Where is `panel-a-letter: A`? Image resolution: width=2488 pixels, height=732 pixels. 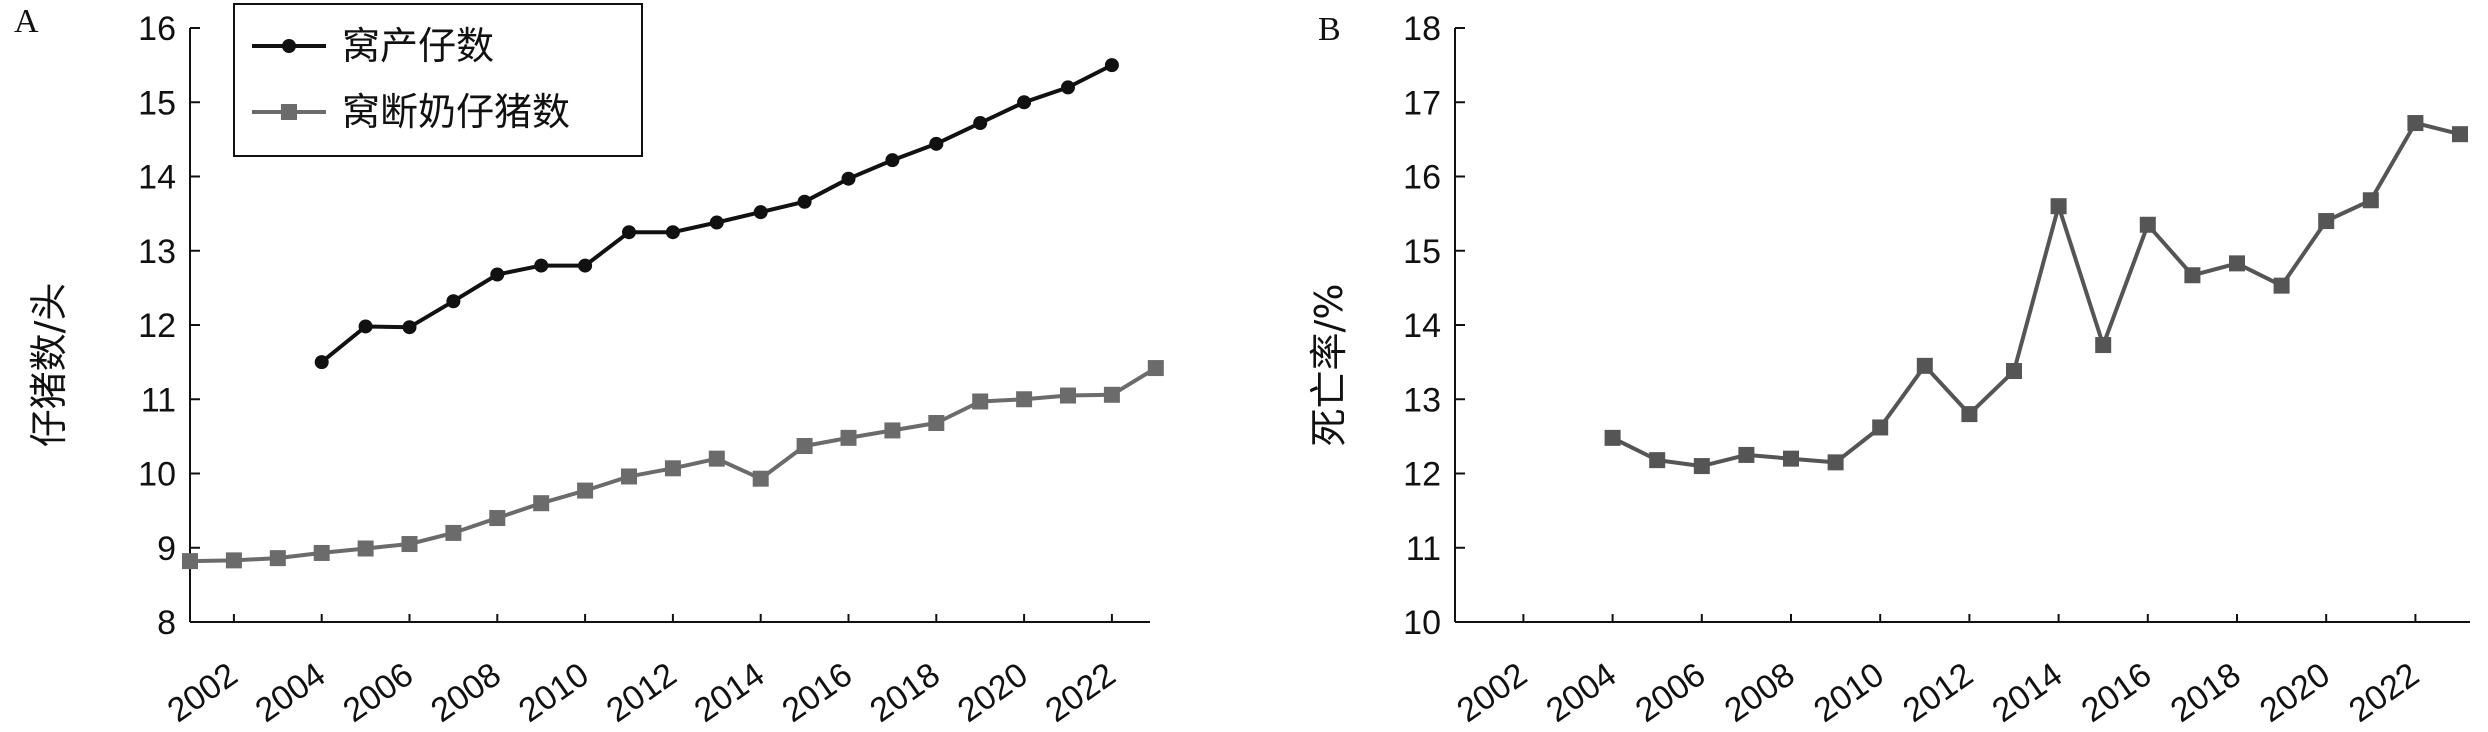
panel-a-letter: A is located at coordinates (26, 21).